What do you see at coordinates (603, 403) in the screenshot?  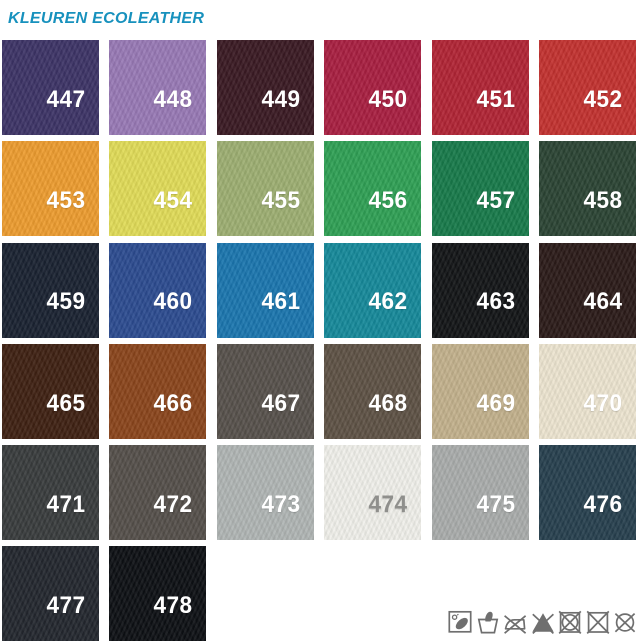 I see `swatch-number: 470` at bounding box center [603, 403].